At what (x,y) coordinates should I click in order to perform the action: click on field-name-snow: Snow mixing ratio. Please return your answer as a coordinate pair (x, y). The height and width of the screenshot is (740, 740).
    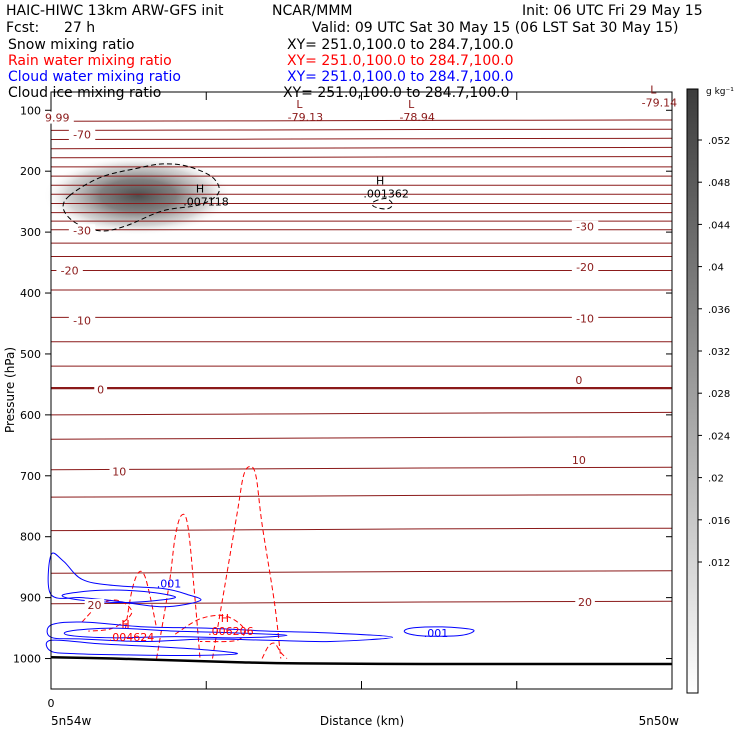
    Looking at the image, I should click on (71, 45).